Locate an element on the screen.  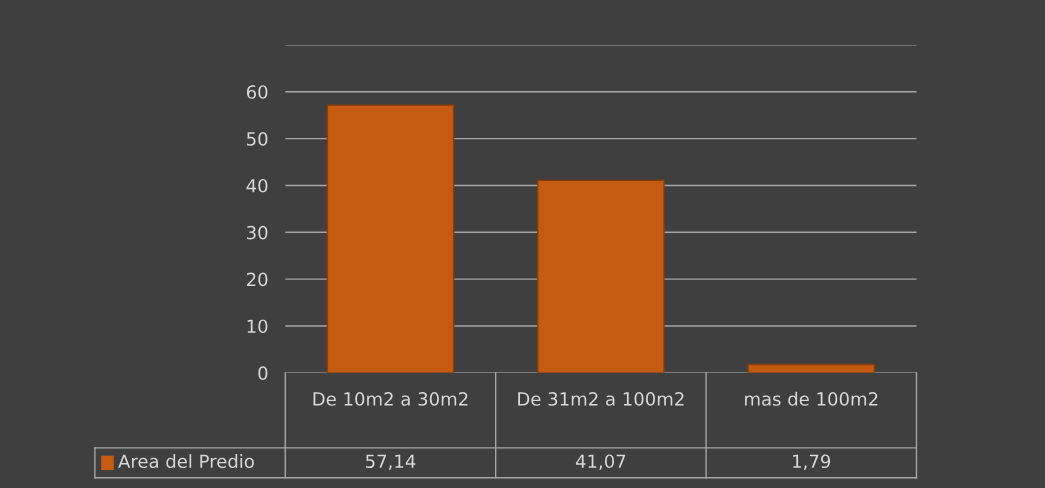
y-tick-label: 60 is located at coordinates (257, 92).